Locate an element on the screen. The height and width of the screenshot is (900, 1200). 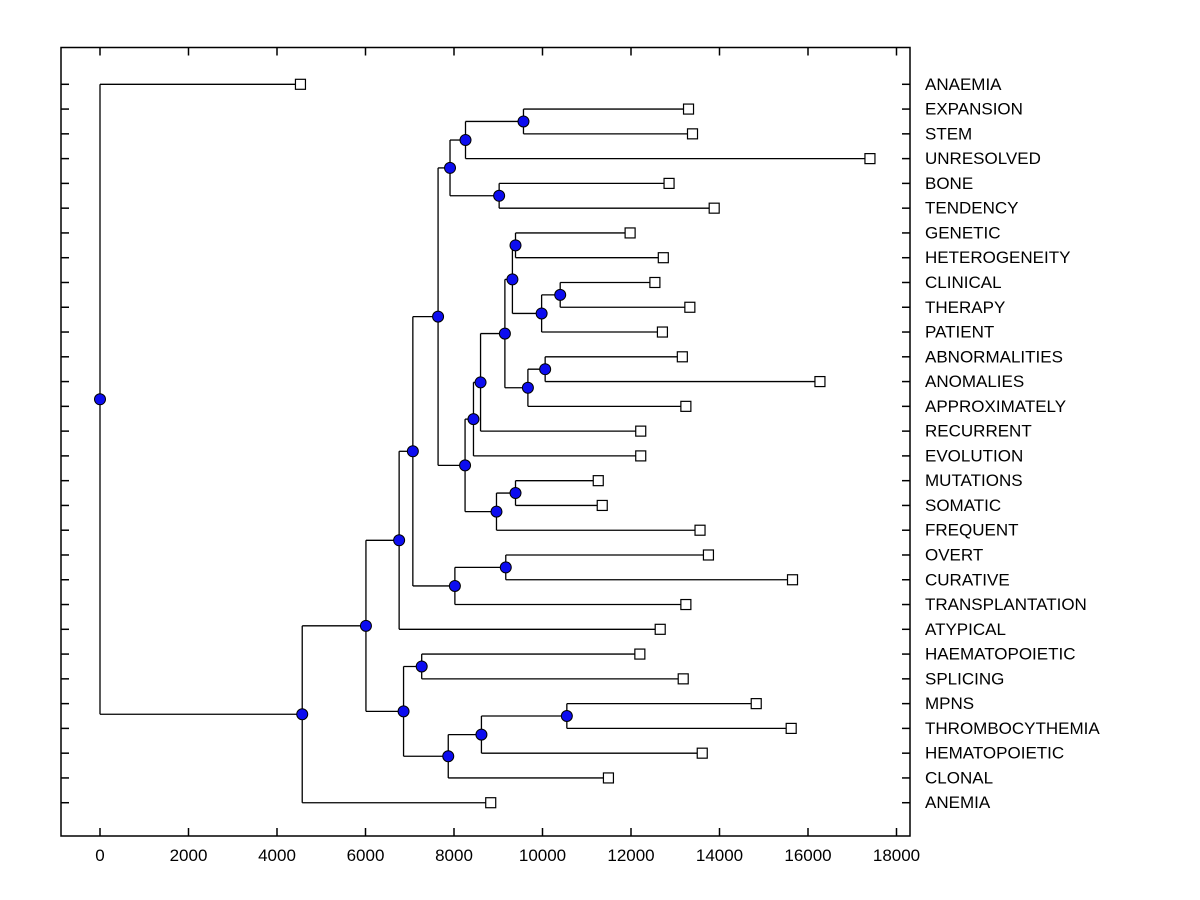
leaf-label: THROMBOCYTHEMIA is located at coordinates (1012, 728).